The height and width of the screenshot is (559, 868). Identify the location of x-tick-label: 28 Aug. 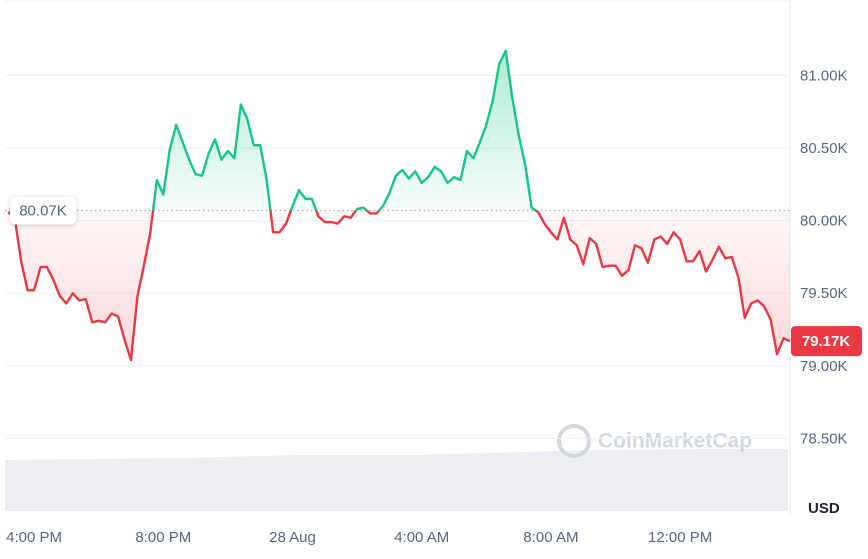
(292, 537).